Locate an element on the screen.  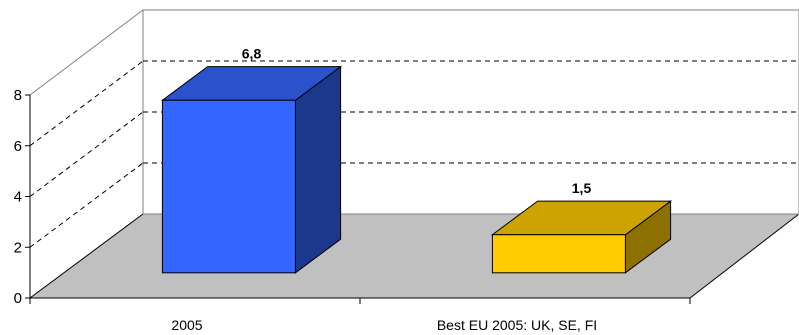
y-tick-label-0: 0 is located at coordinates (18, 298).